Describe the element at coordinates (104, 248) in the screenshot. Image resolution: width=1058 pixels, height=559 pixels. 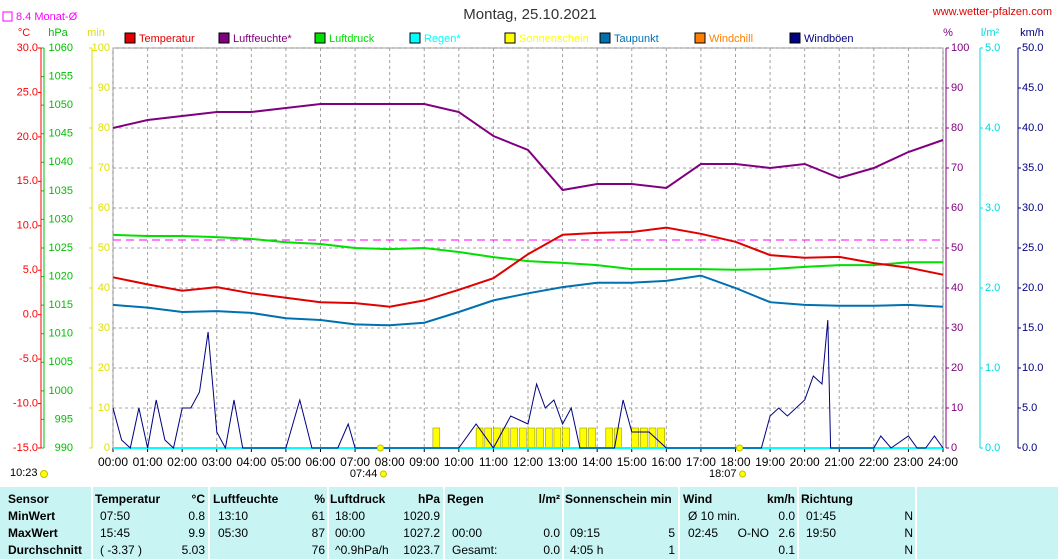
I see `y-tick-label: 50` at that location.